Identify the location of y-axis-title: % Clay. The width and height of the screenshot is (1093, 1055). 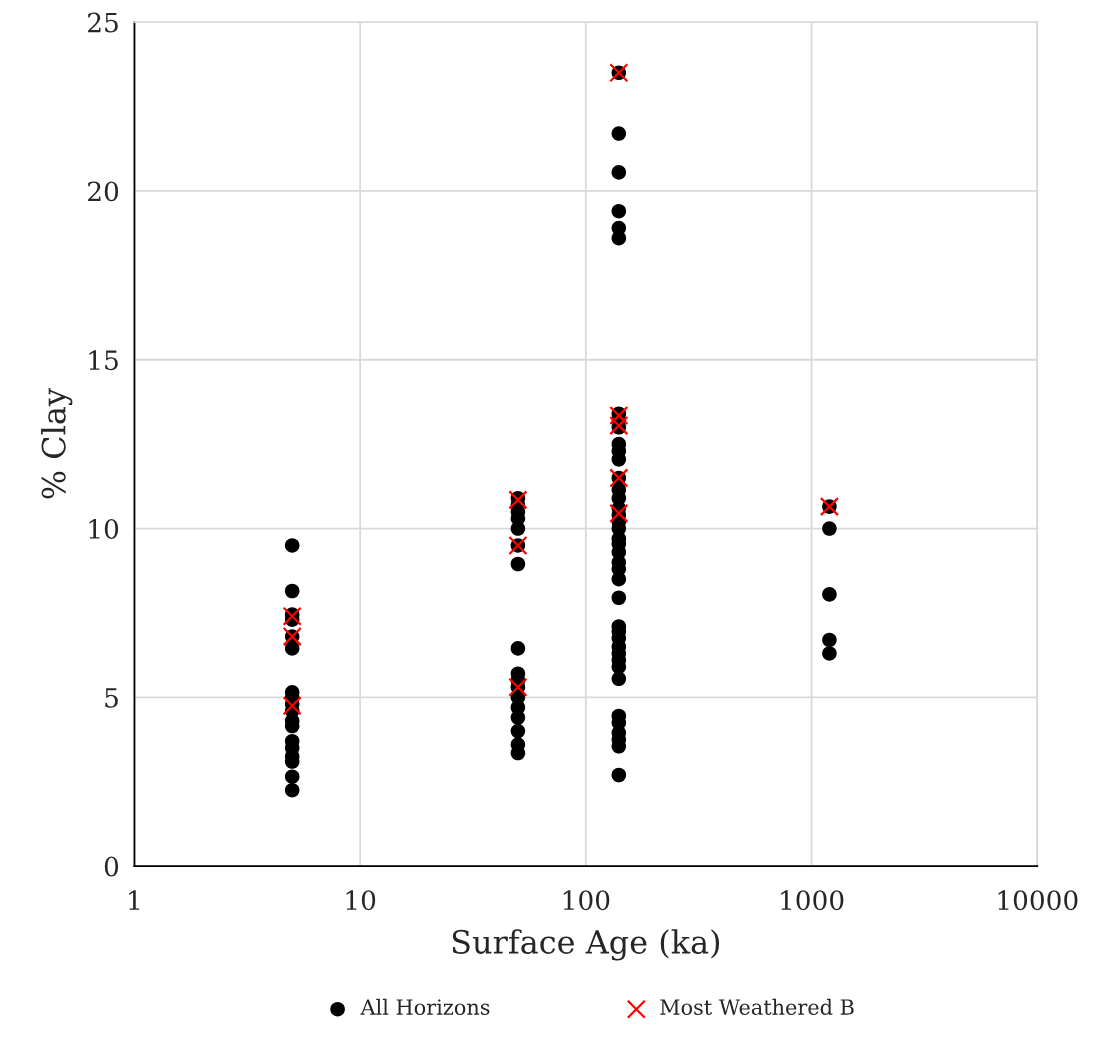
(57, 443).